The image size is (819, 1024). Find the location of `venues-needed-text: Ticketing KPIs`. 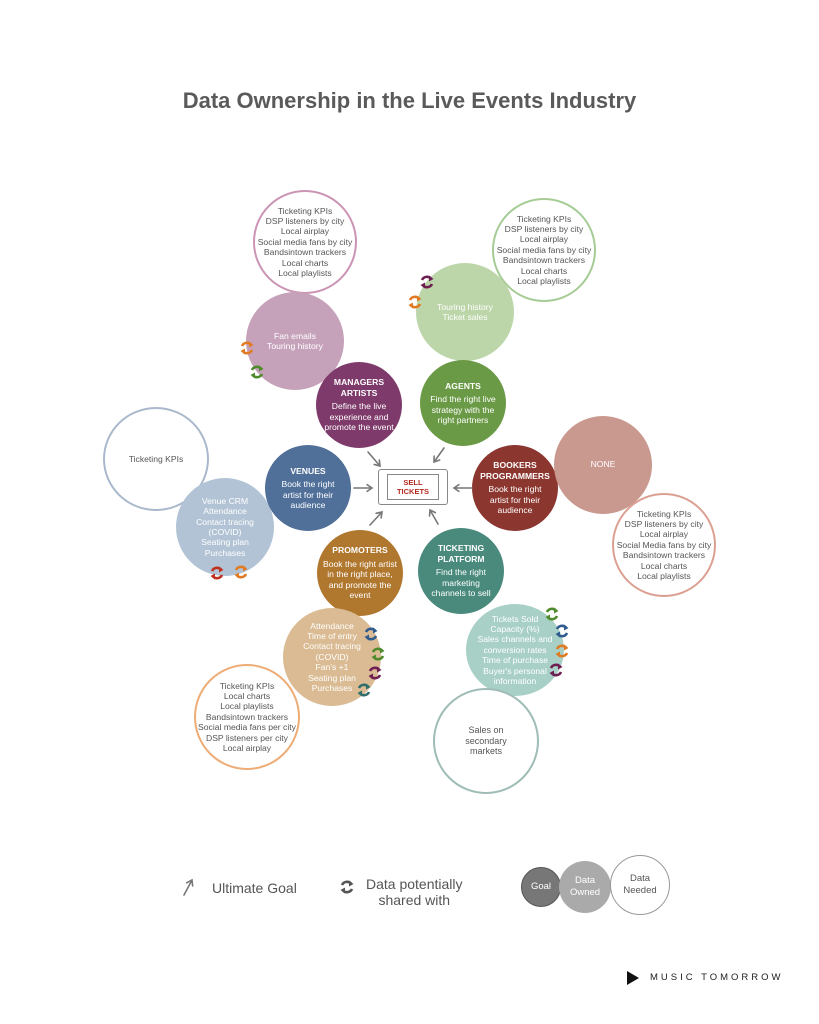

venues-needed-text: Ticketing KPIs is located at coordinates (156, 458).